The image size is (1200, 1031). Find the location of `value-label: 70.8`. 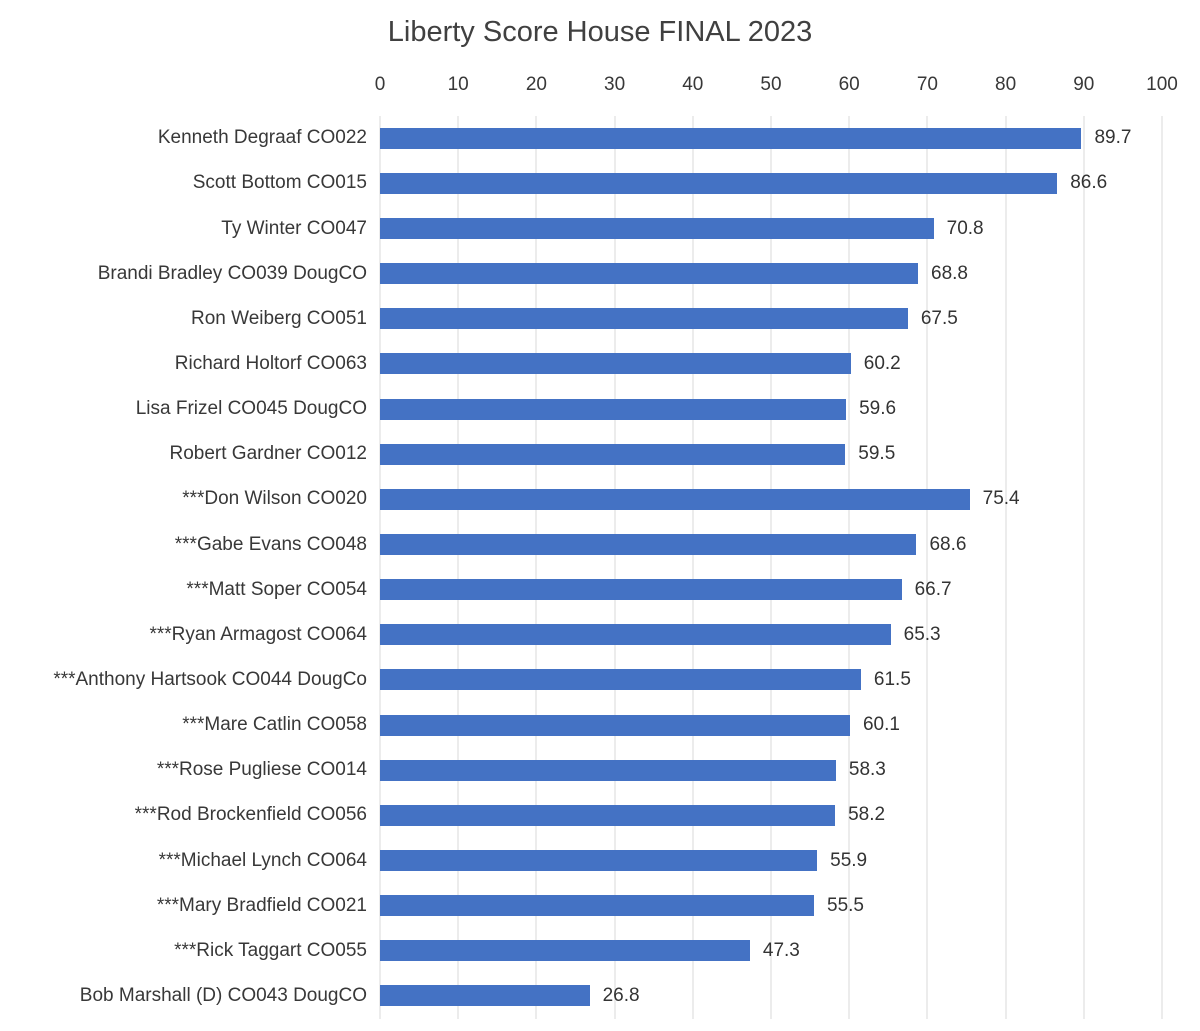

value-label: 70.8 is located at coordinates (965, 228).